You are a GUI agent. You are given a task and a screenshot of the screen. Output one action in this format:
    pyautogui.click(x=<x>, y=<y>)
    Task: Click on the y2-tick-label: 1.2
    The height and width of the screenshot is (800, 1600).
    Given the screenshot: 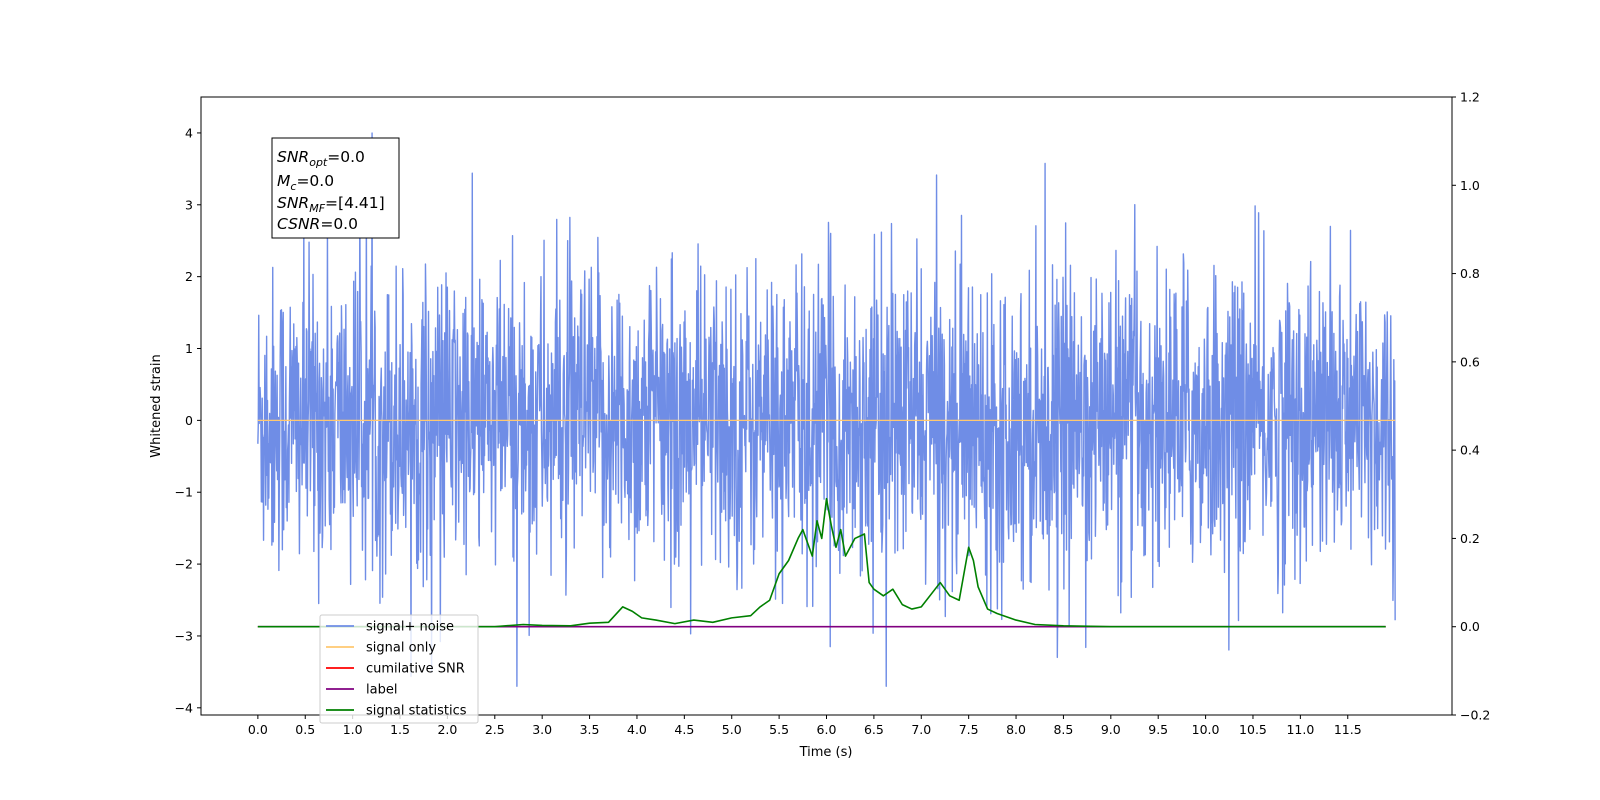 What is the action you would take?
    pyautogui.click(x=1470, y=97)
    